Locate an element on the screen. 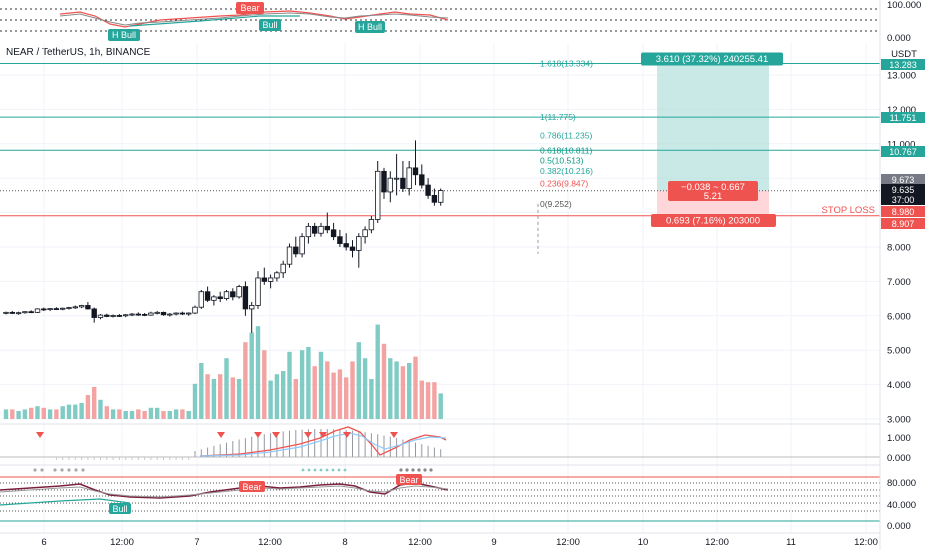  fib-level-label: 0.382(10.216) is located at coordinates (566, 171).